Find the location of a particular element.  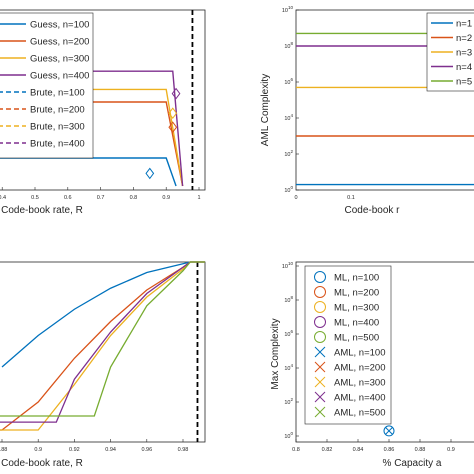

legend-label: AML, n=200 is located at coordinates (360, 368).